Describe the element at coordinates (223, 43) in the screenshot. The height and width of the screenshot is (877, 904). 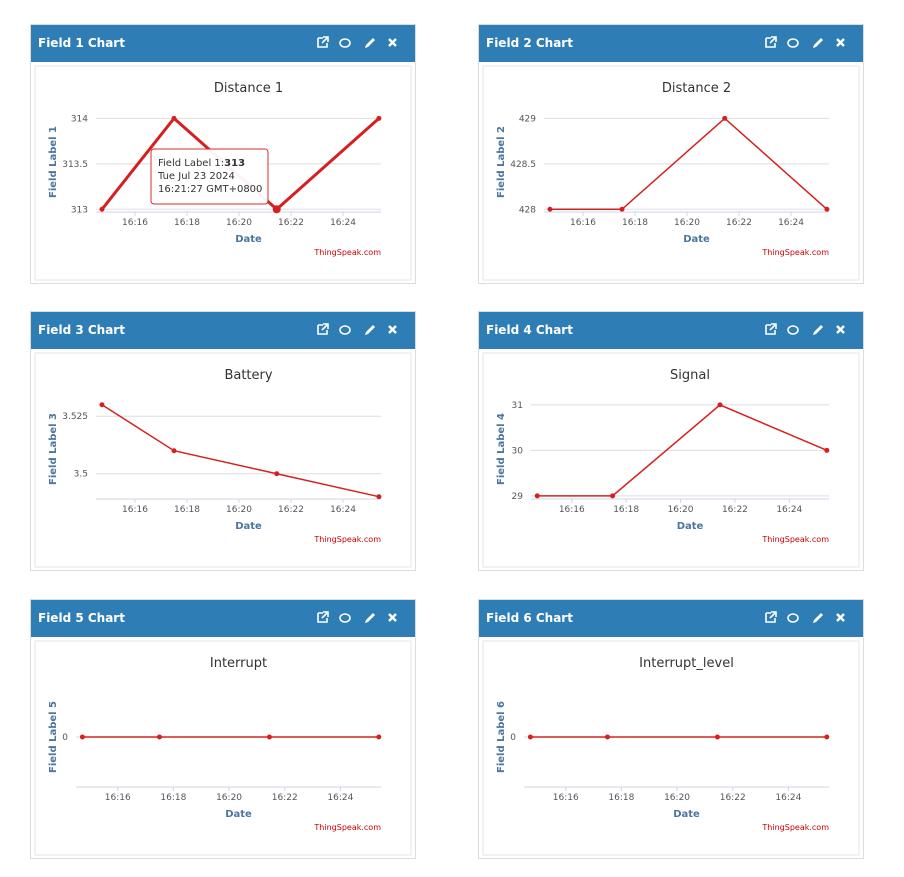
I see `panel-header: Field 1 Chart` at that location.